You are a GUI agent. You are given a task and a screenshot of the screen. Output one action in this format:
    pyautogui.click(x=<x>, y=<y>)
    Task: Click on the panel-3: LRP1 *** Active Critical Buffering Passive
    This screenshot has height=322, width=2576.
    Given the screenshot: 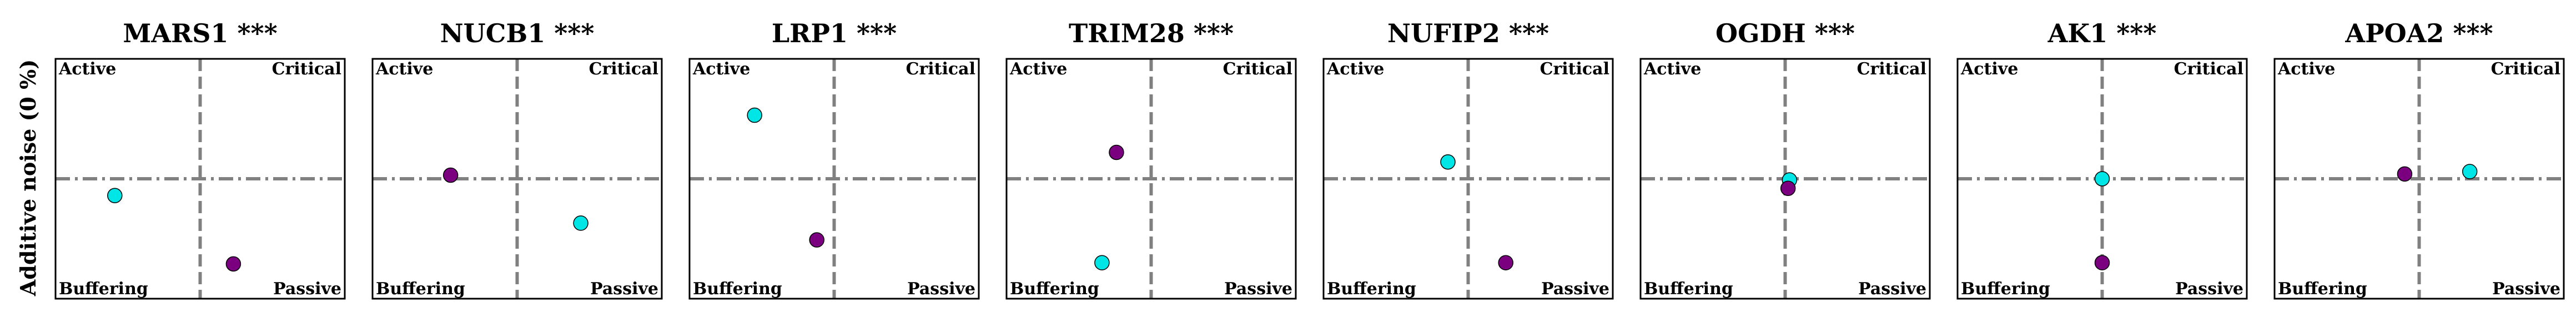 What is the action you would take?
    pyautogui.click(x=834, y=159)
    